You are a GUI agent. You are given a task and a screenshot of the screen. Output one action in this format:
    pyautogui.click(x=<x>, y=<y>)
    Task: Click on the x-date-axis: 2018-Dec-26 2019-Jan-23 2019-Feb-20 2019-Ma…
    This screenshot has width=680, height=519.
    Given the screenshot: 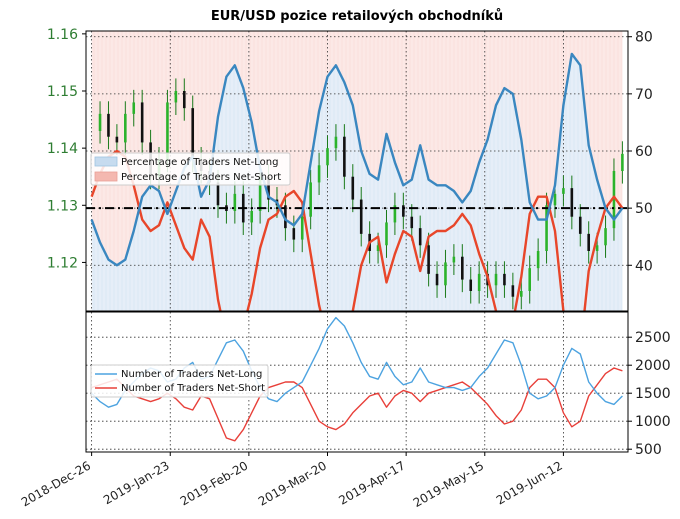 What is the action you would take?
    pyautogui.click(x=292, y=481)
    